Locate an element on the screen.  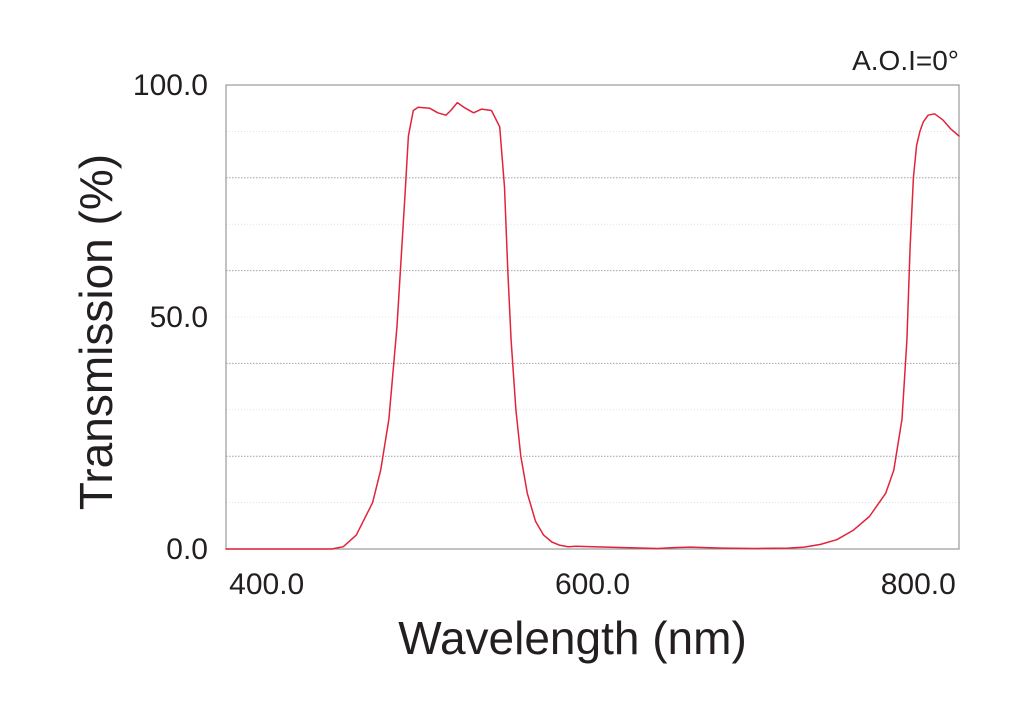
x-tick-label: 600.0 is located at coordinates (592, 584).